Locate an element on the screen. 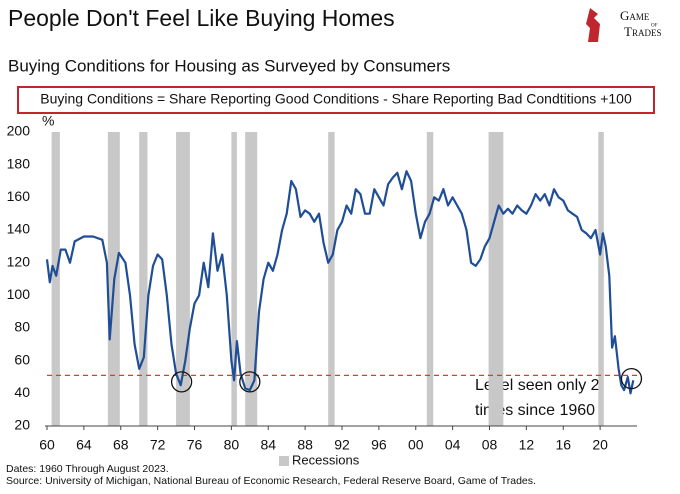 Image resolution: width=680 pixels, height=494 pixels. y-tick-label: 40 is located at coordinates (22, 392).